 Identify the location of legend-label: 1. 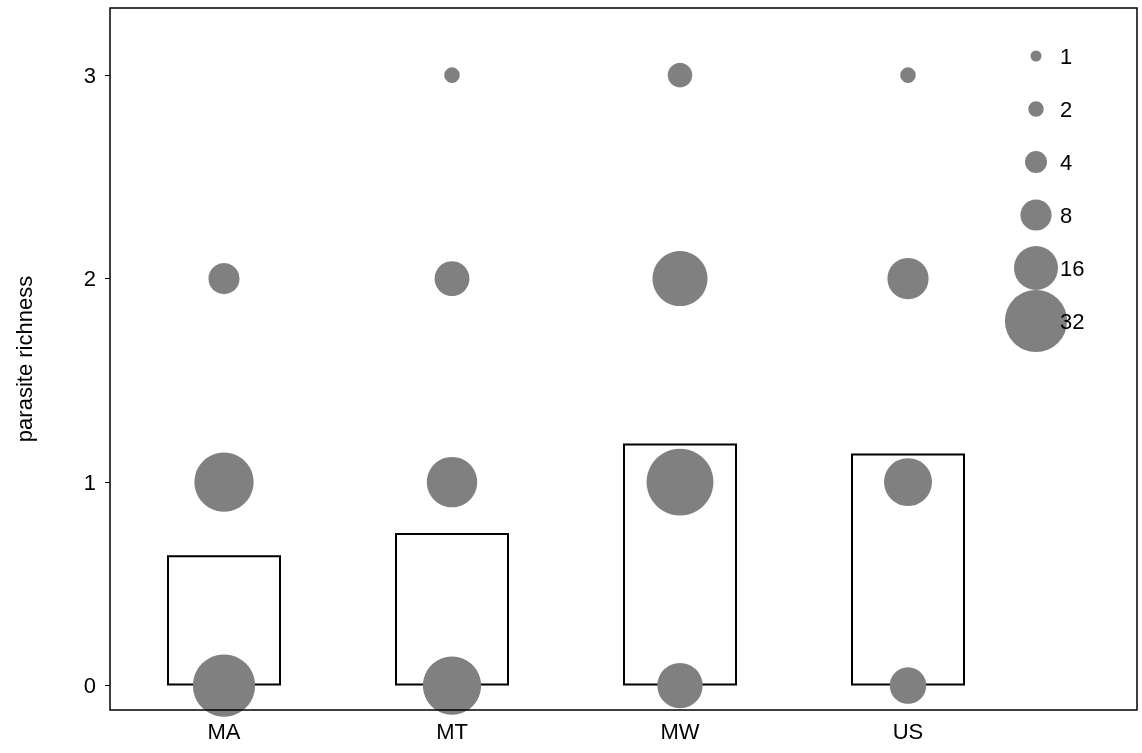
(1066, 56).